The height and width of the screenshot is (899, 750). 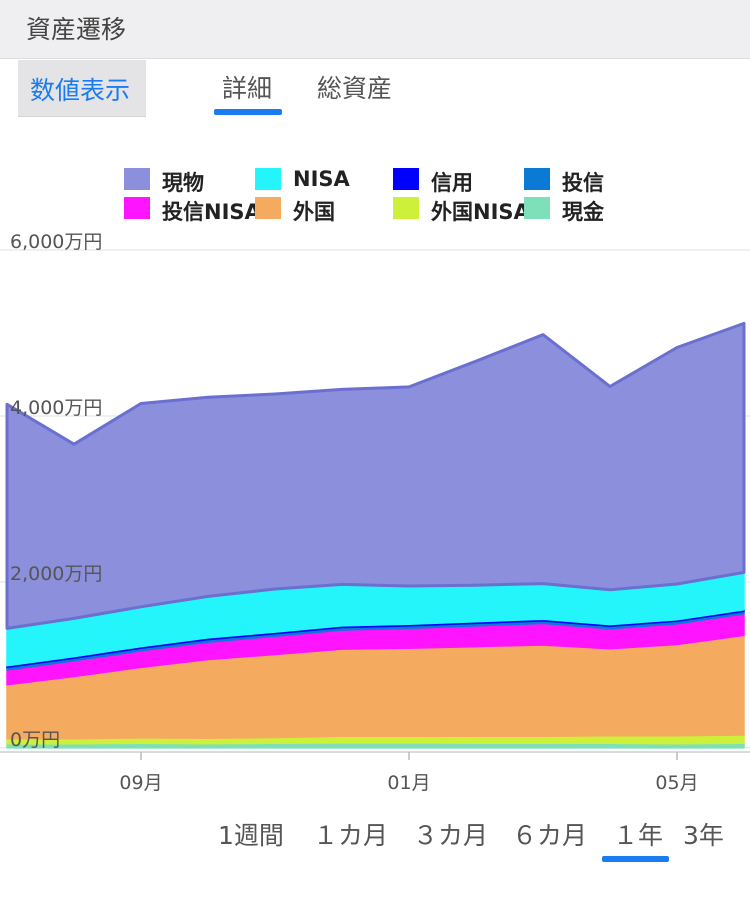 I want to click on range-3-years: 3年, so click(x=703, y=835).